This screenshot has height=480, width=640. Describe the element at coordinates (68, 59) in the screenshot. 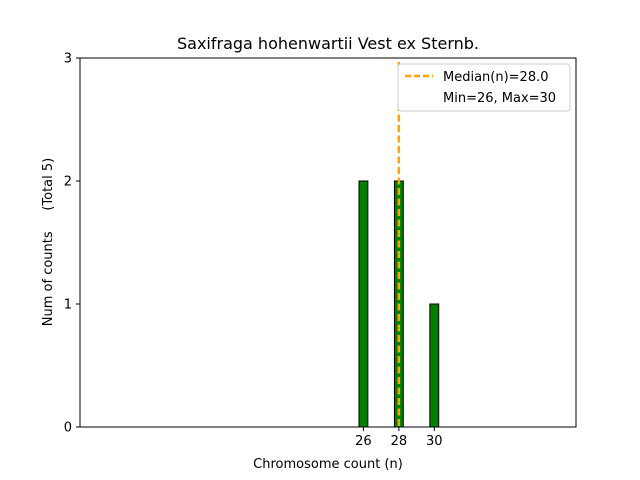

I see `y-tick-label-3: 3` at that location.